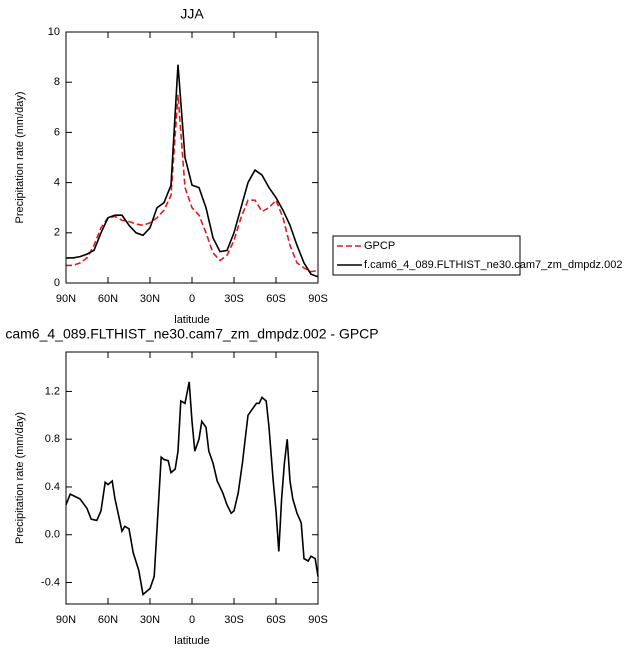 This screenshot has width=640, height=652. Describe the element at coordinates (57, 82) in the screenshot. I see `y-tick-label: 8` at that location.